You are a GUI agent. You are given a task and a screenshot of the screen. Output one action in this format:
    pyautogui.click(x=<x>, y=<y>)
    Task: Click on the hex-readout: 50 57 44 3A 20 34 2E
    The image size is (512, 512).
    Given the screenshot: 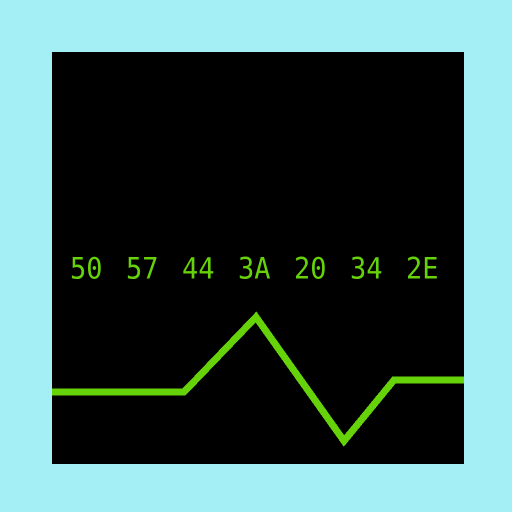 What is the action you would take?
    pyautogui.click(x=258, y=270)
    